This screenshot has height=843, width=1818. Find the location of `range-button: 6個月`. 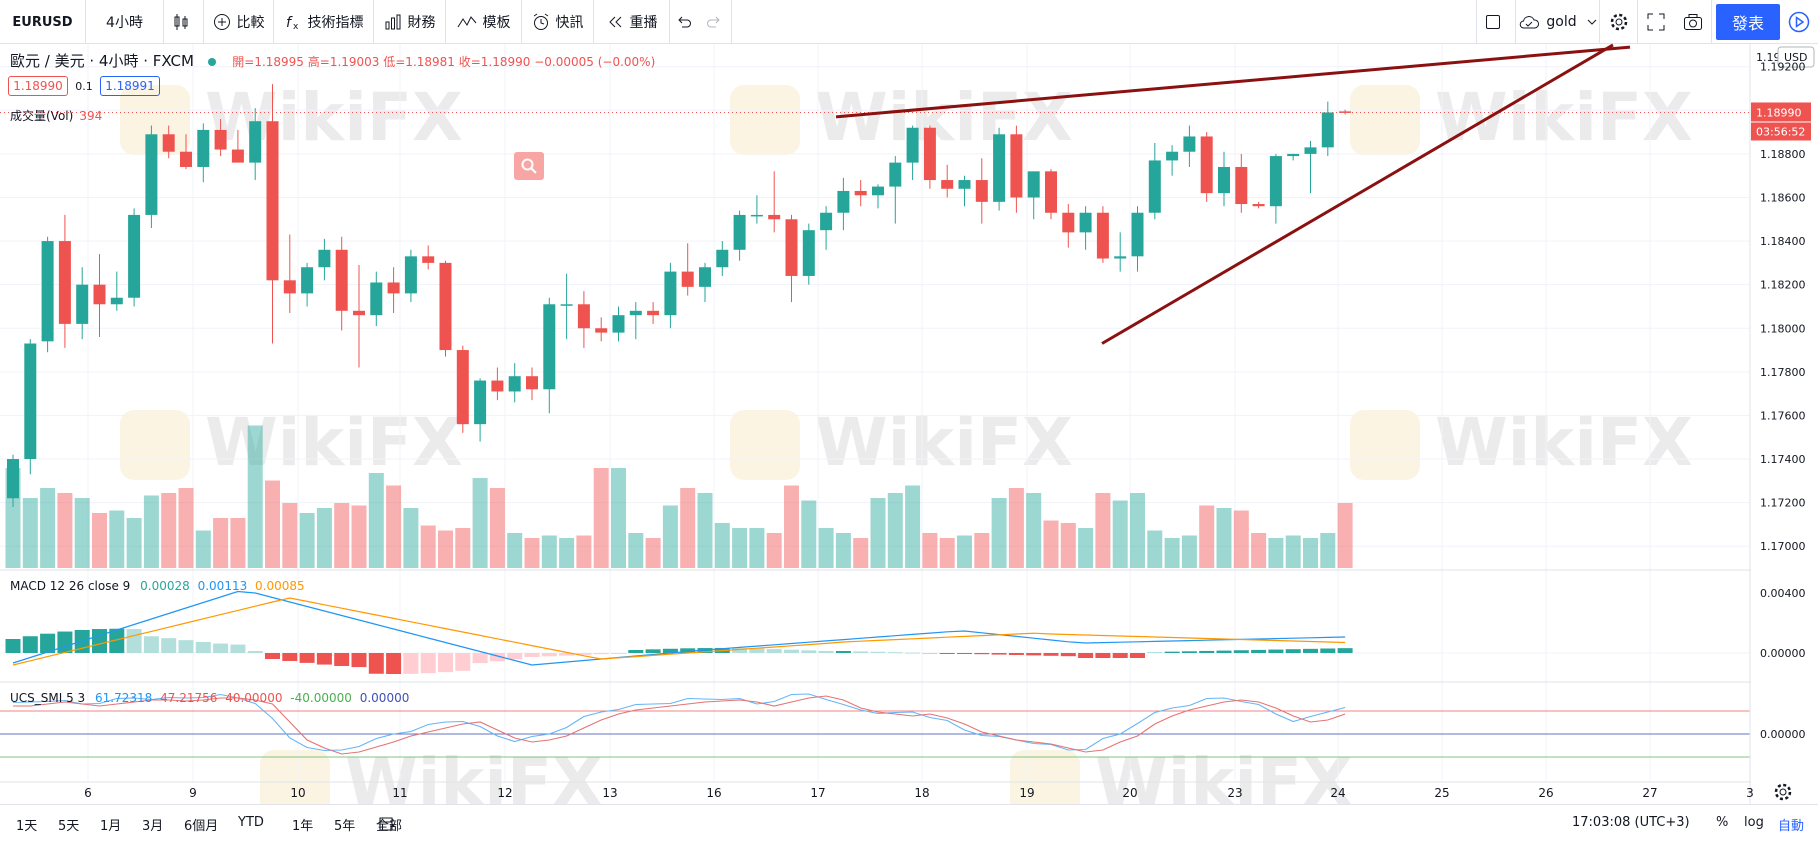

range-button: 6個月 is located at coordinates (201, 826).